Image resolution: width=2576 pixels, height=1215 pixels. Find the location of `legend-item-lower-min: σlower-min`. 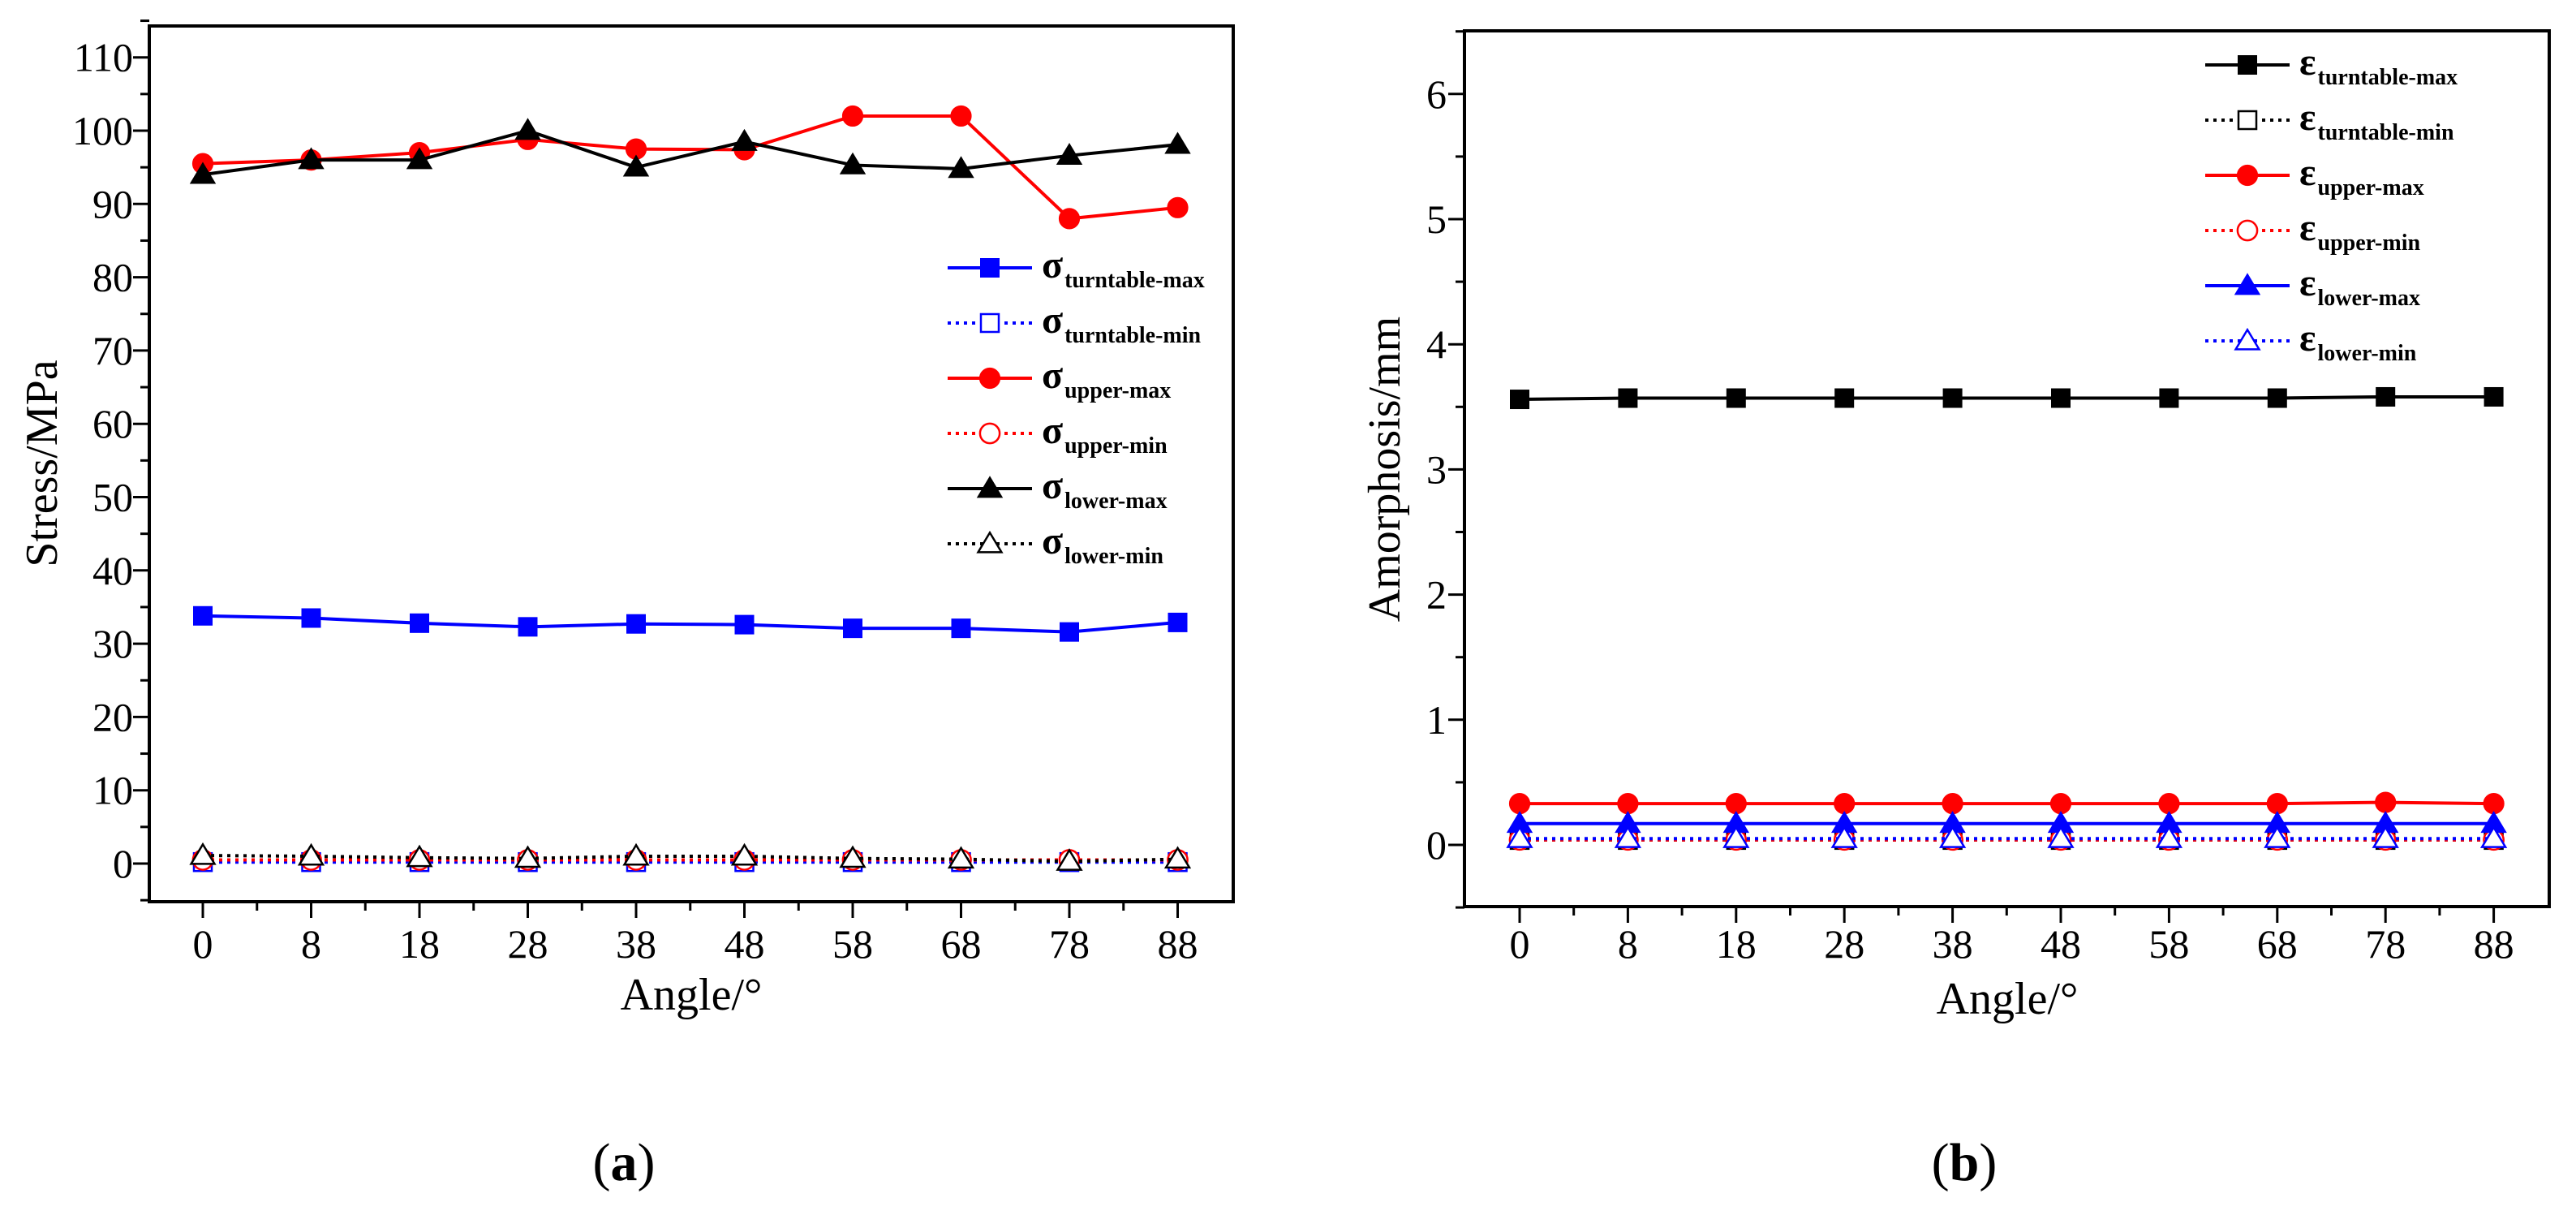

legend-item-lower-min: σlower-min is located at coordinates (1055, 544).